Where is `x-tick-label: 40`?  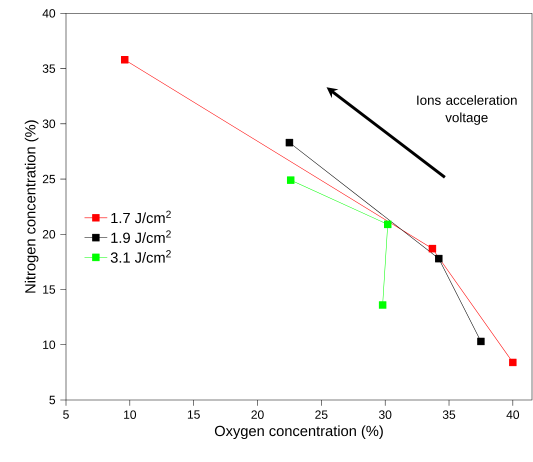 x-tick-label: 40 is located at coordinates (513, 414).